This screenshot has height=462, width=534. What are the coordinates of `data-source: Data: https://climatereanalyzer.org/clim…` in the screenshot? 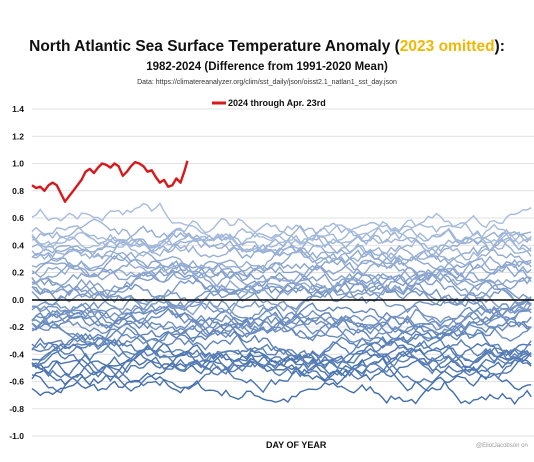 It's located at (267, 82).